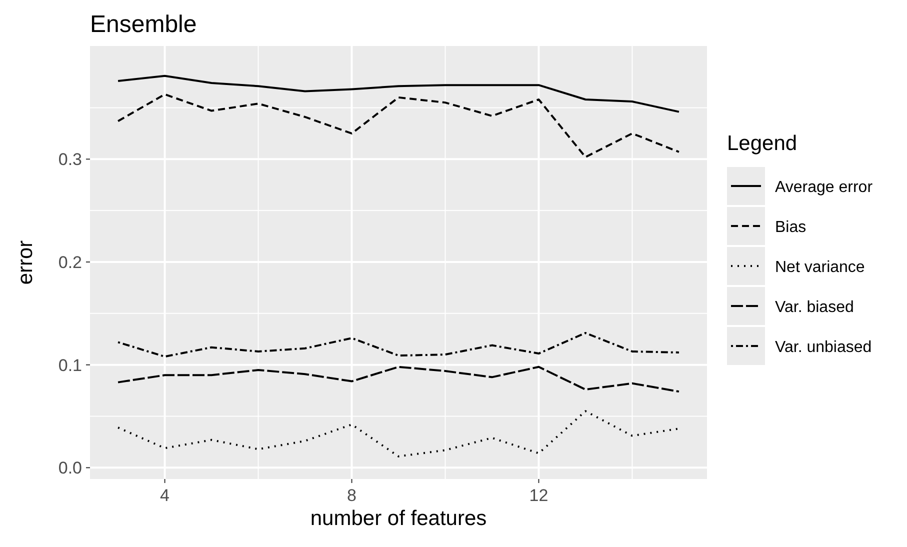 The height and width of the screenshot is (547, 907). I want to click on y-tick-label: 0.0, so click(70, 468).